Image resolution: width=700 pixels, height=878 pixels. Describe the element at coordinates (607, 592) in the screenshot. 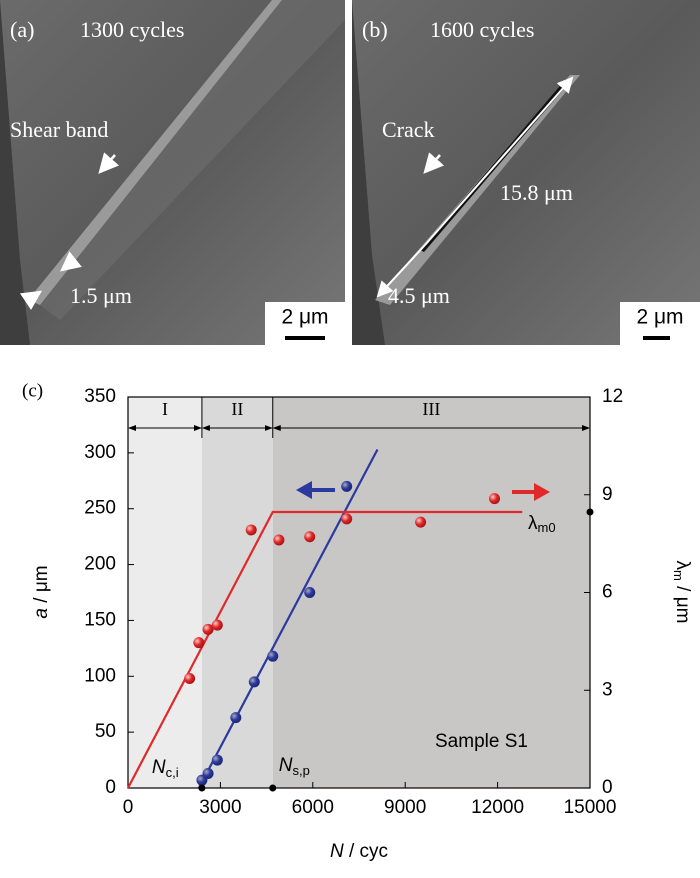

I see `y2-tick-label: 6` at that location.